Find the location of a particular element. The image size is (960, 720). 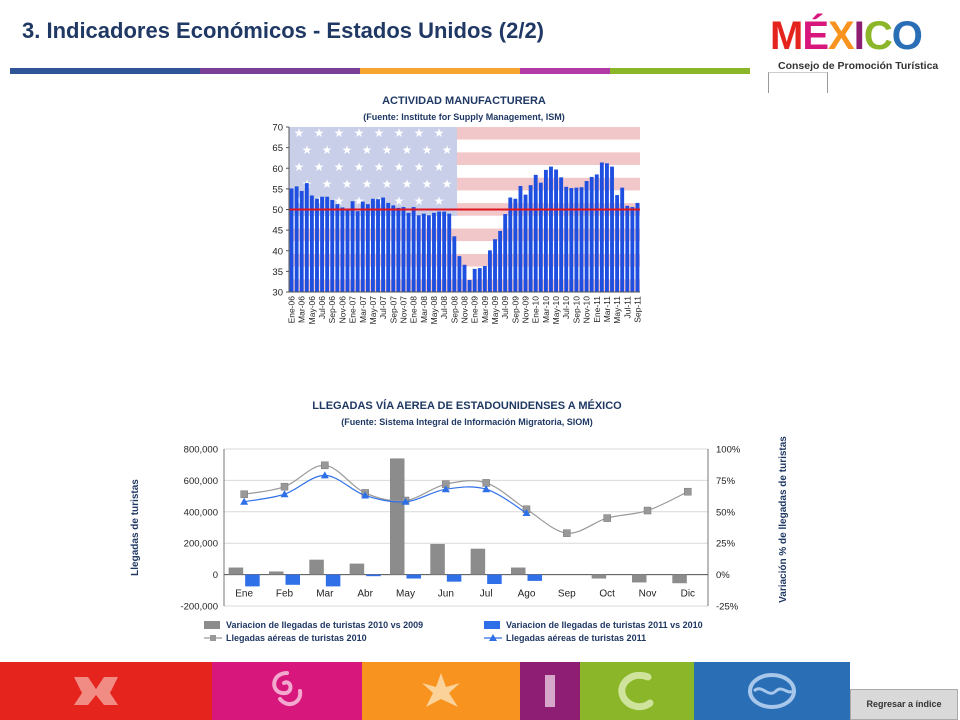

x-tick-label: Ene-06 is located at coordinates (292, 310).